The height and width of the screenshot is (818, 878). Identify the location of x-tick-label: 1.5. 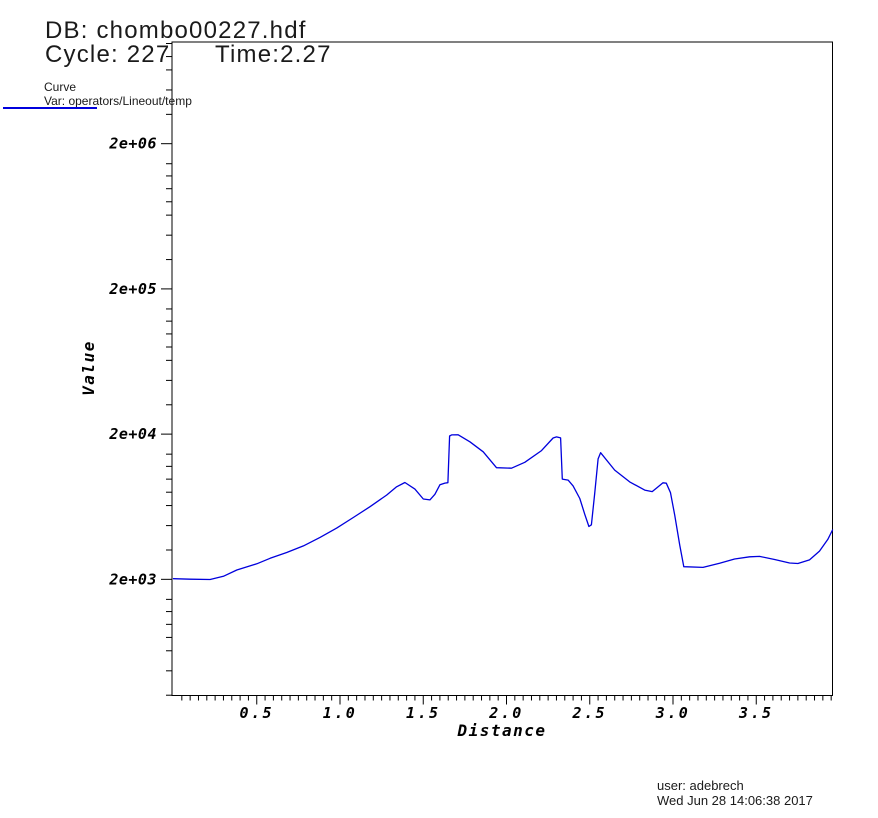
(423, 713).